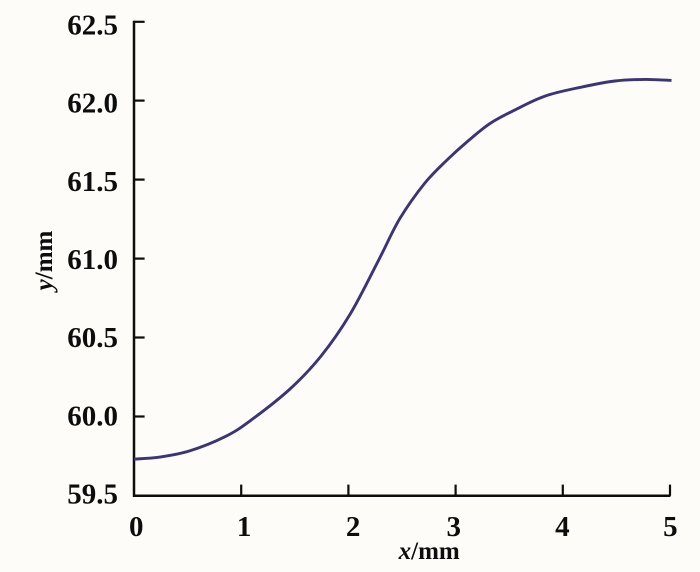 The height and width of the screenshot is (572, 700). I want to click on svg-text: 61.5, so click(92, 182).